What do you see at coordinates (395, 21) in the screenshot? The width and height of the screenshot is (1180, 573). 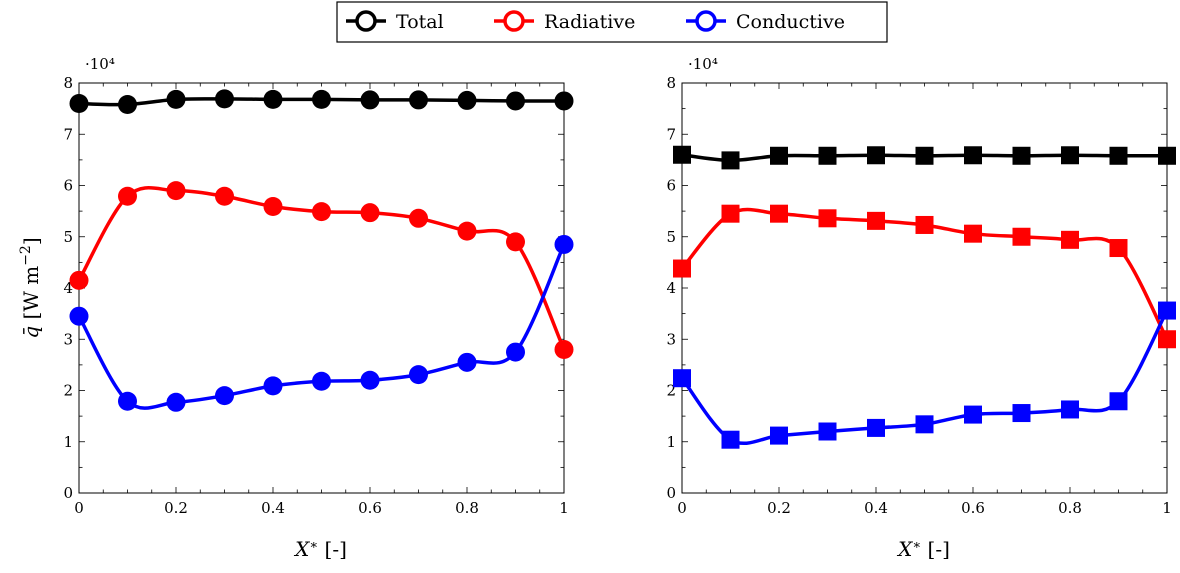 I see `legend-entry-total: Total` at bounding box center [395, 21].